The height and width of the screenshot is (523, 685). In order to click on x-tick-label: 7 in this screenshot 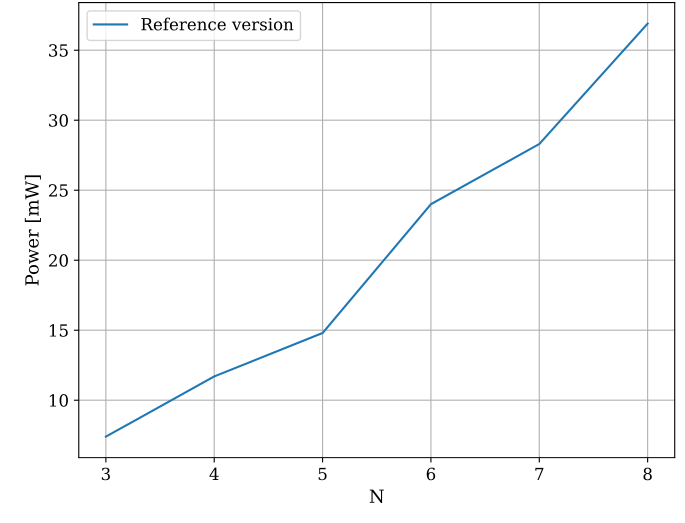, I will do `click(539, 474)`.